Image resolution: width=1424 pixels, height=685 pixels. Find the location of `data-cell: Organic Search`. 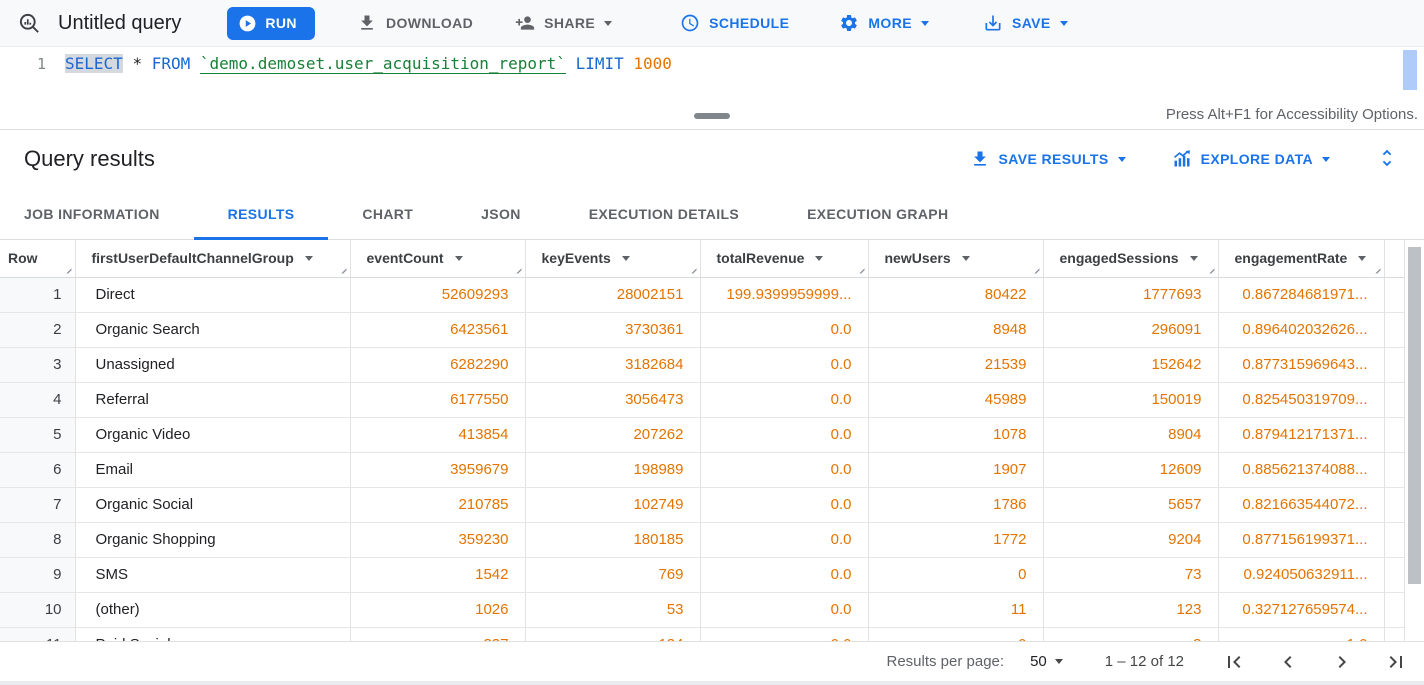

data-cell: Organic Search is located at coordinates (213, 330).